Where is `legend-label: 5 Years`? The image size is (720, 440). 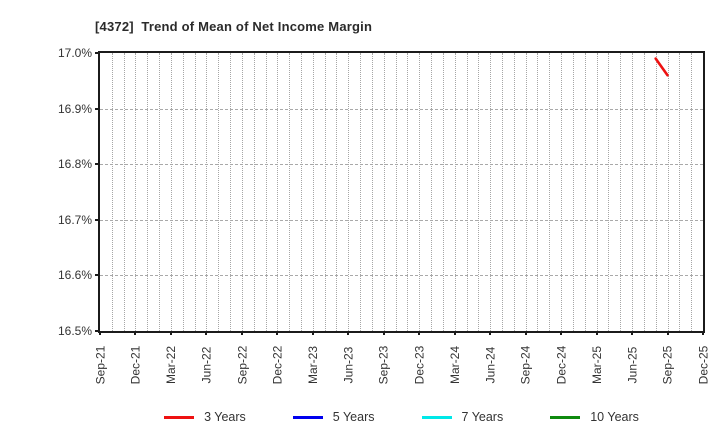 legend-label: 5 Years is located at coordinates (353, 417).